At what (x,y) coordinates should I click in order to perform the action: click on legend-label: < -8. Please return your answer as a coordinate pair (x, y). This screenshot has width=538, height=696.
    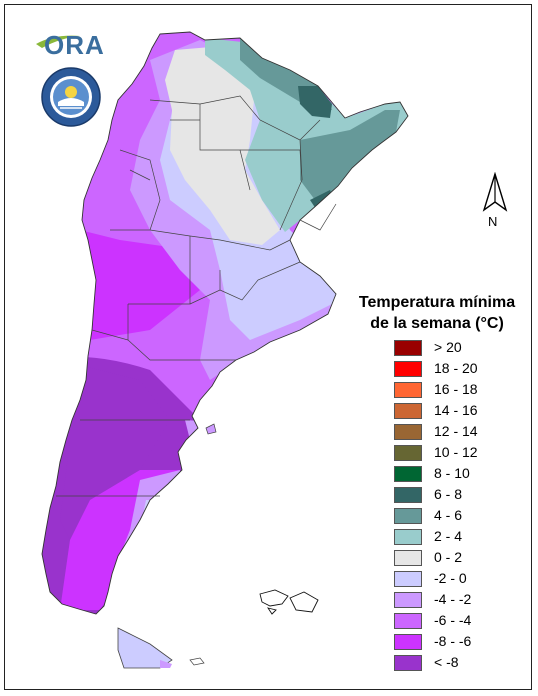
    Looking at the image, I should click on (446, 662).